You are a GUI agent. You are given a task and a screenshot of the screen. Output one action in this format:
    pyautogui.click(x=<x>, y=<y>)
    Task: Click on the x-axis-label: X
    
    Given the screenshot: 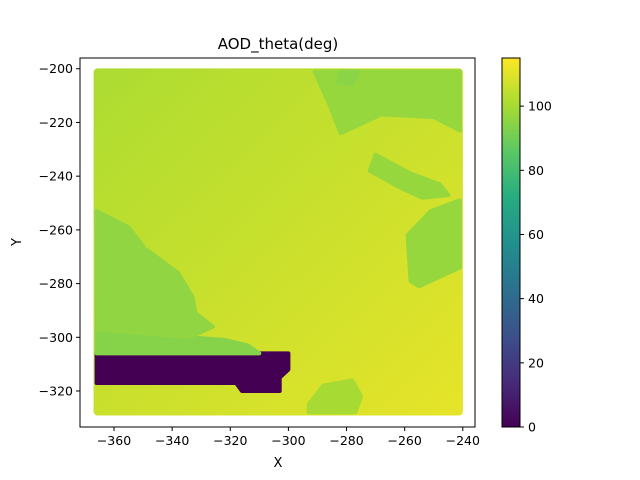 What is the action you would take?
    pyautogui.click(x=278, y=463)
    